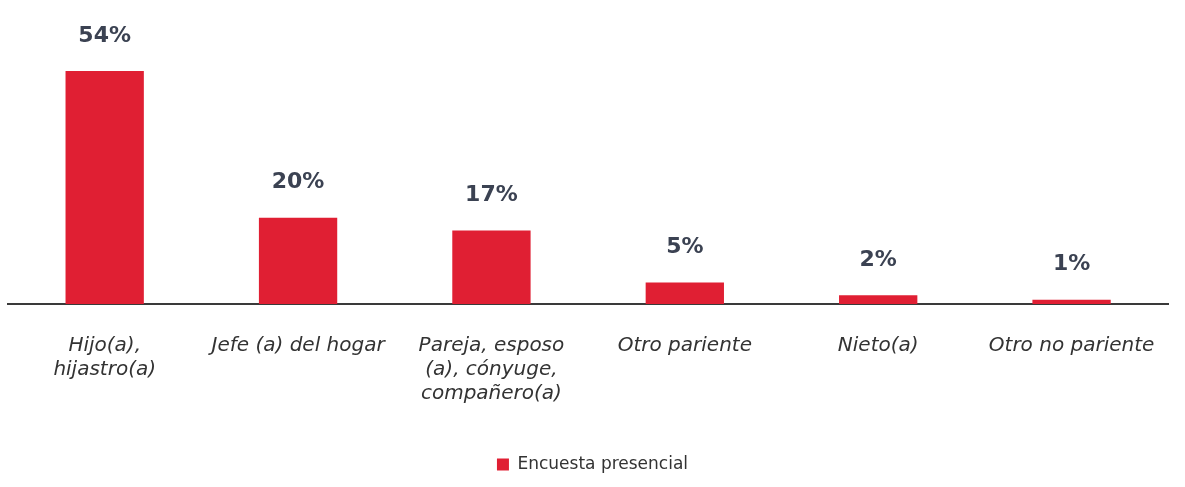 Image resolution: width=1185 pixels, height=487 pixels. Describe the element at coordinates (878, 344) in the screenshot. I see `x-tick-label: Nieto(a)` at that location.